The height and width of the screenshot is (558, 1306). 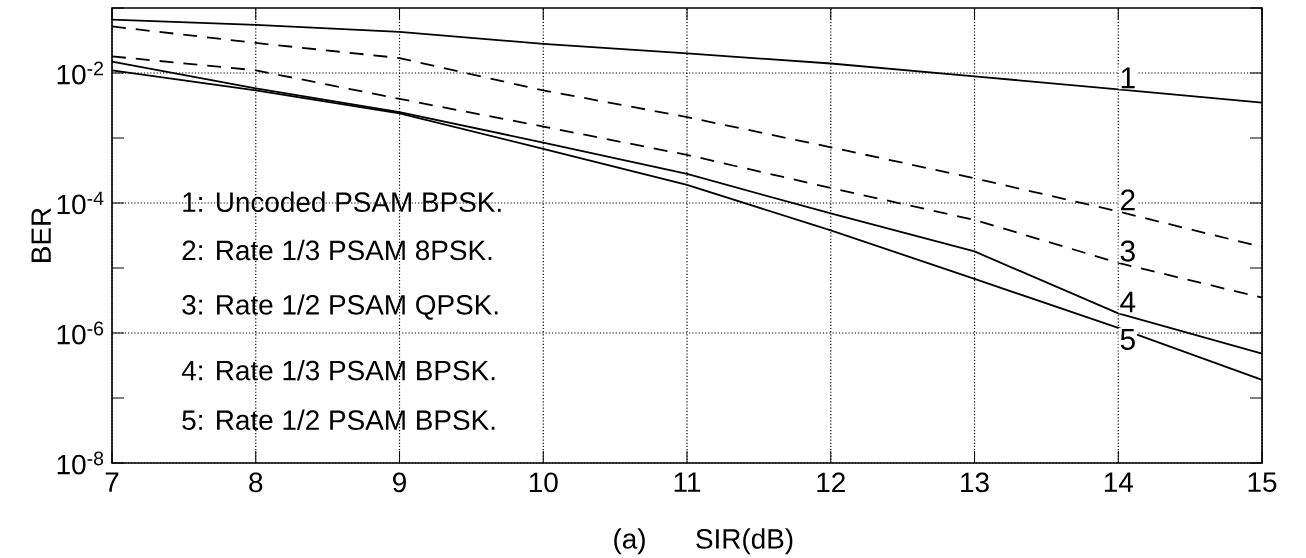 What do you see at coordinates (543, 482) in the screenshot?
I see `x-tick-label: 10` at bounding box center [543, 482].